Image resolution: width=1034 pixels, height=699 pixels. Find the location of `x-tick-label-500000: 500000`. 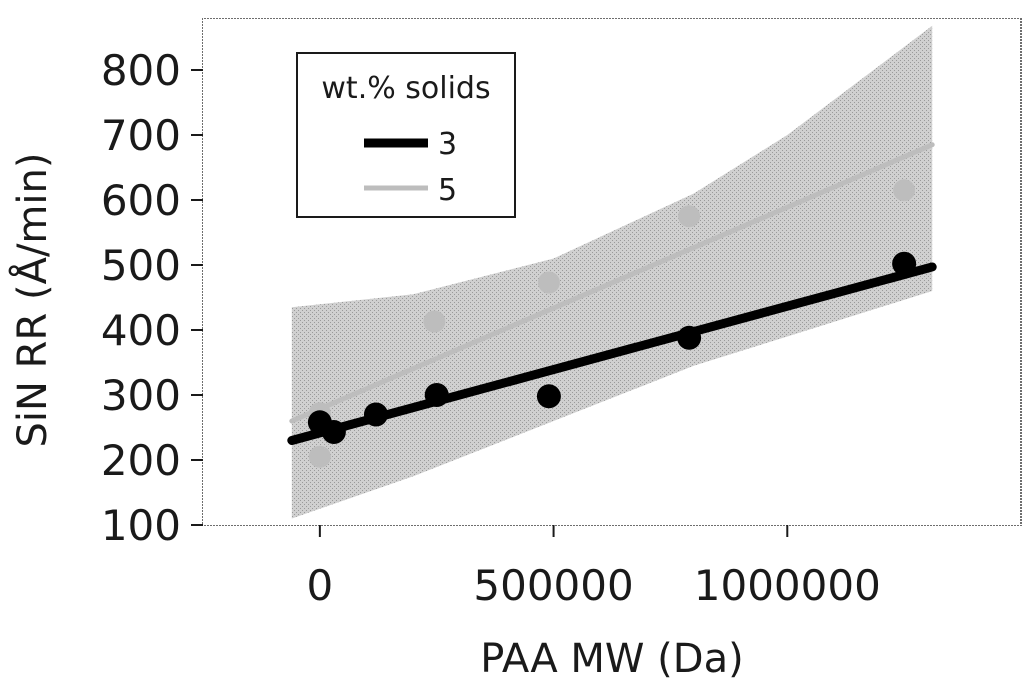

x-tick-label-500000: 500000 is located at coordinates (553, 585).